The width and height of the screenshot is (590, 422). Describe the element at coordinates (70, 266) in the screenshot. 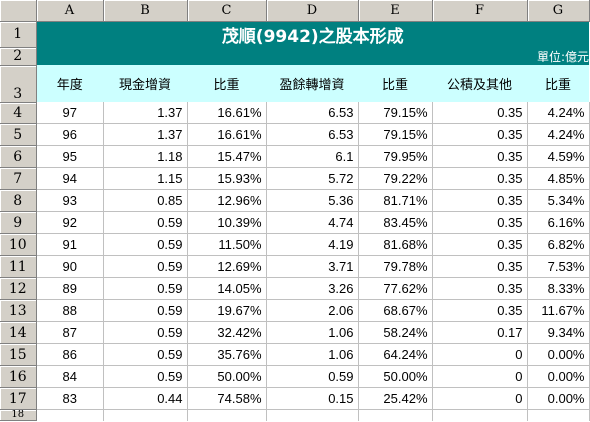

I see `table-cell: 90` at that location.